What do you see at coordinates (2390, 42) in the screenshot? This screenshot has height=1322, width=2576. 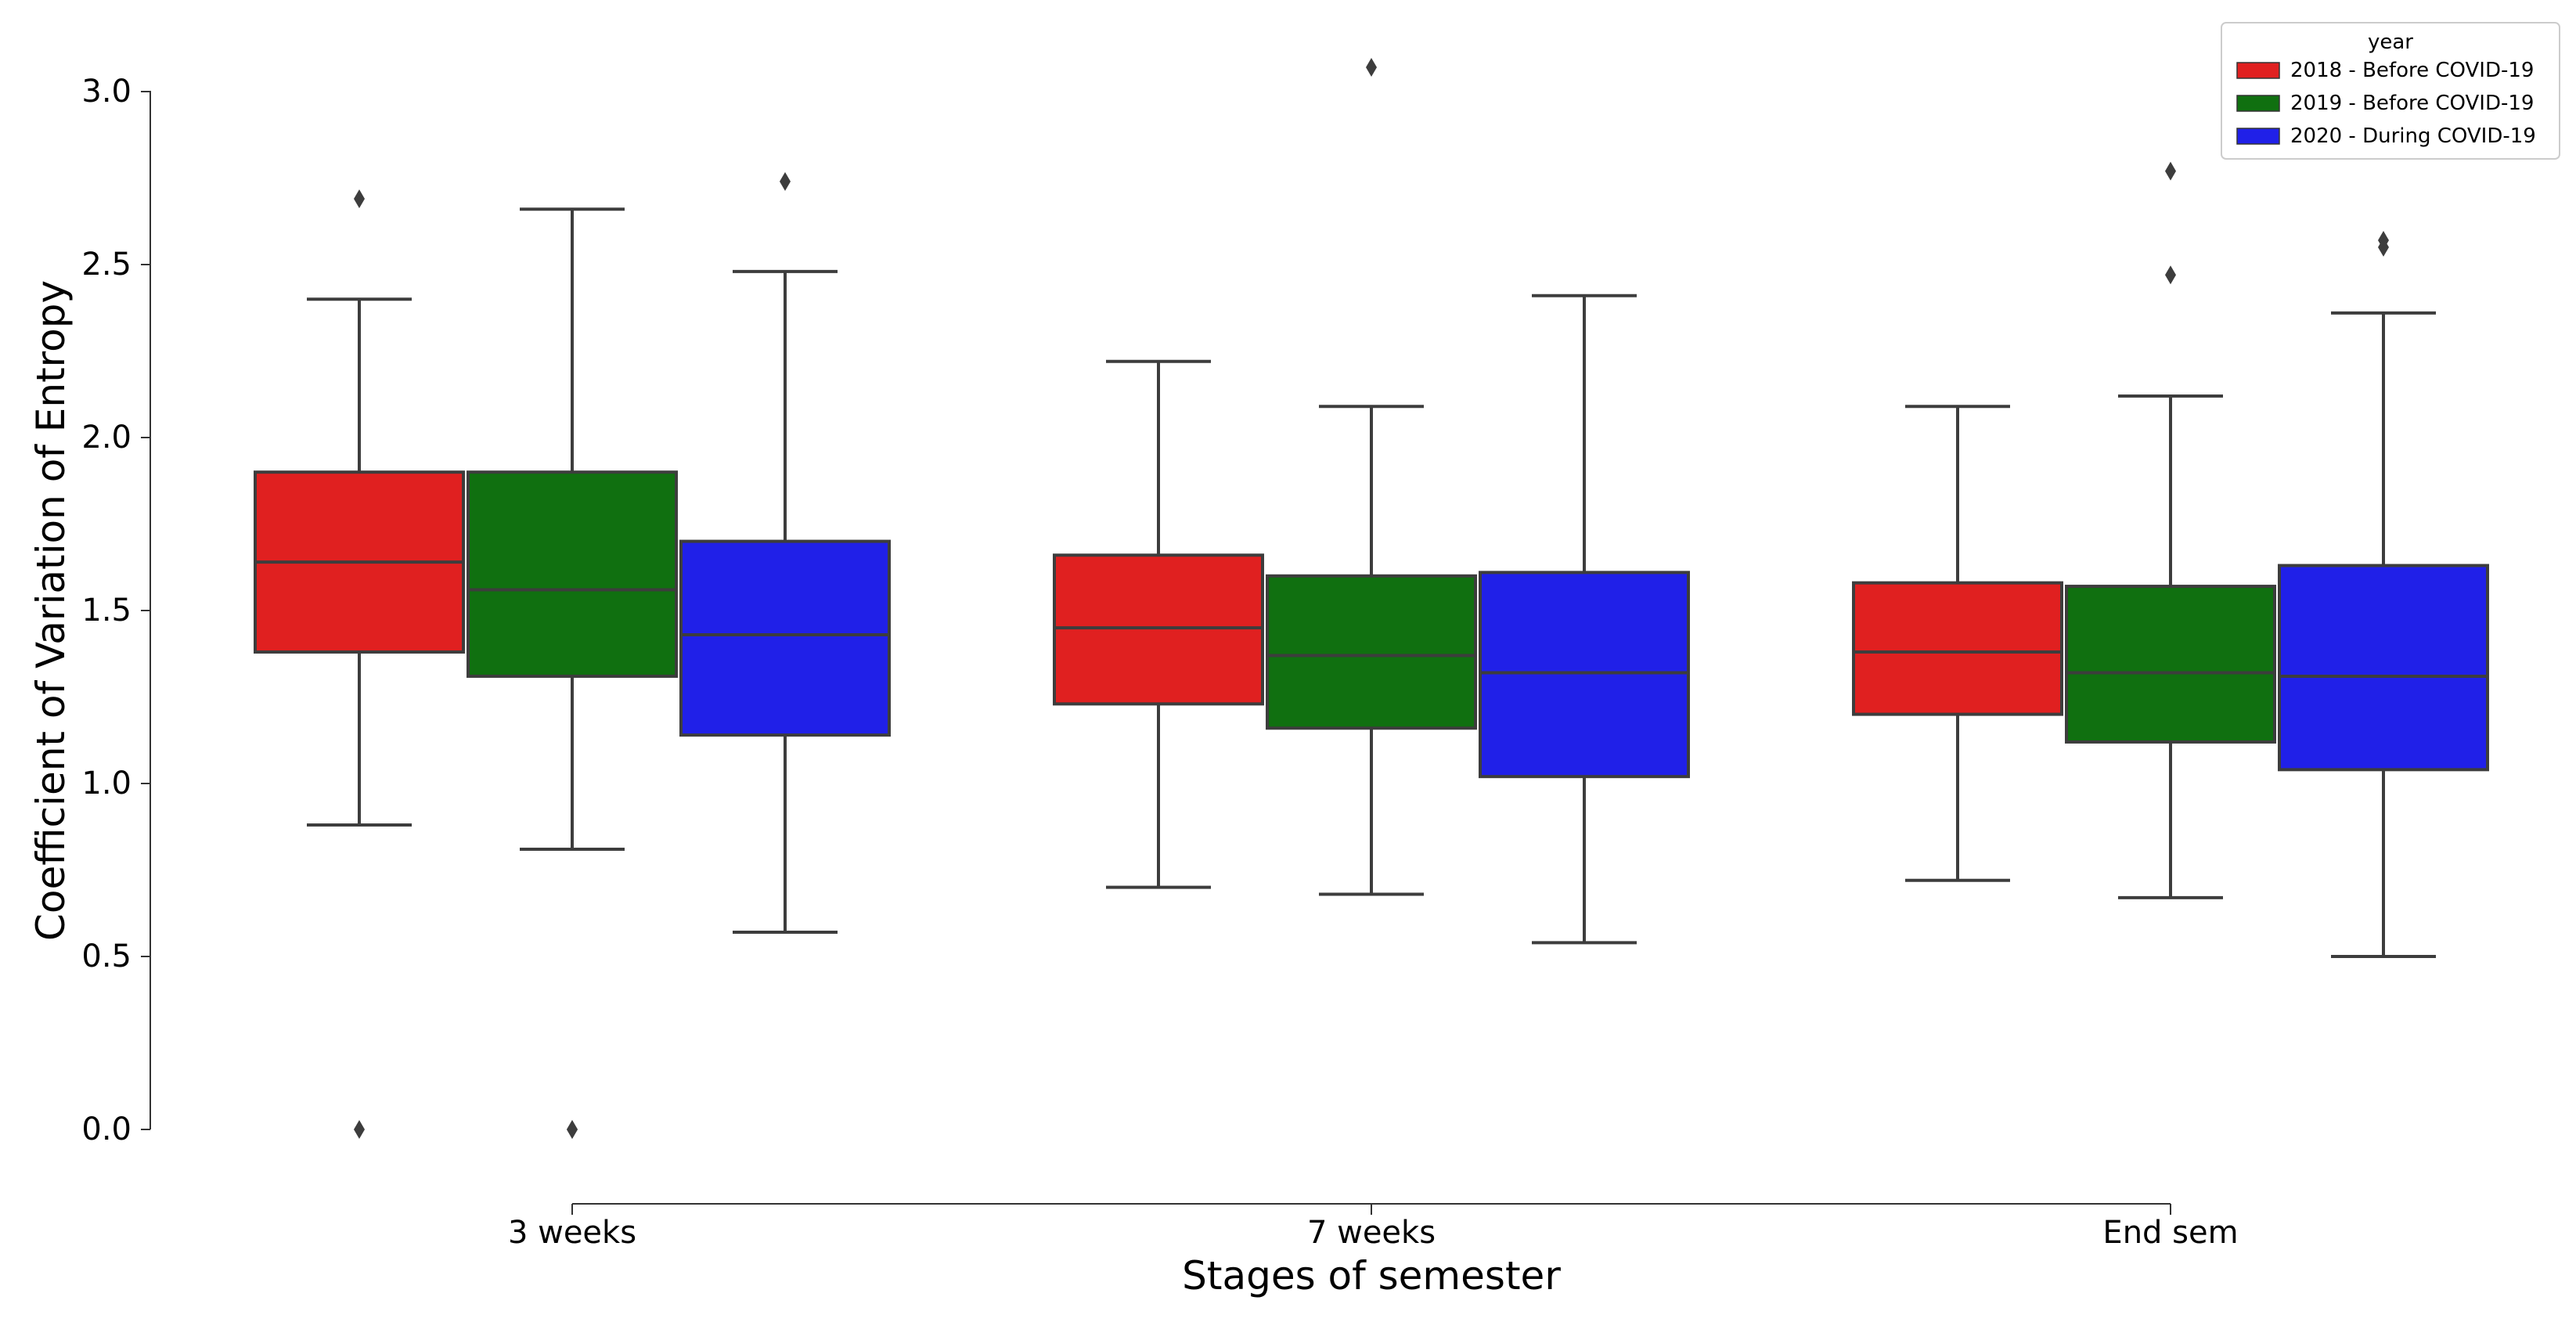 I see `legend-title: year` at bounding box center [2390, 42].